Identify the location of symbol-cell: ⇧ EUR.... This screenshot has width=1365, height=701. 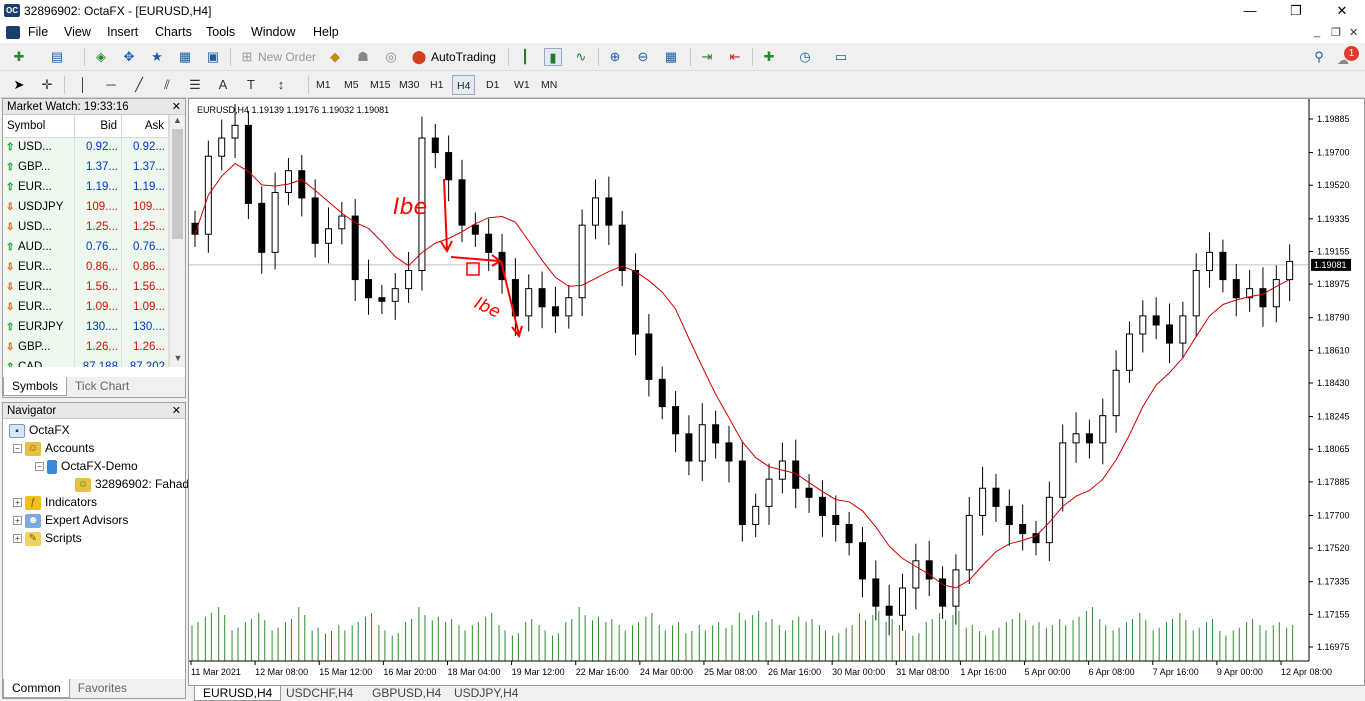
(39, 187).